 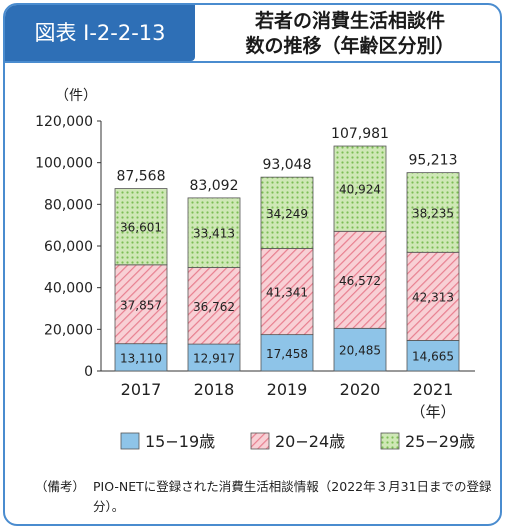 What do you see at coordinates (68, 289) in the screenshot?
I see `y-tick-label: 40,000` at bounding box center [68, 289].